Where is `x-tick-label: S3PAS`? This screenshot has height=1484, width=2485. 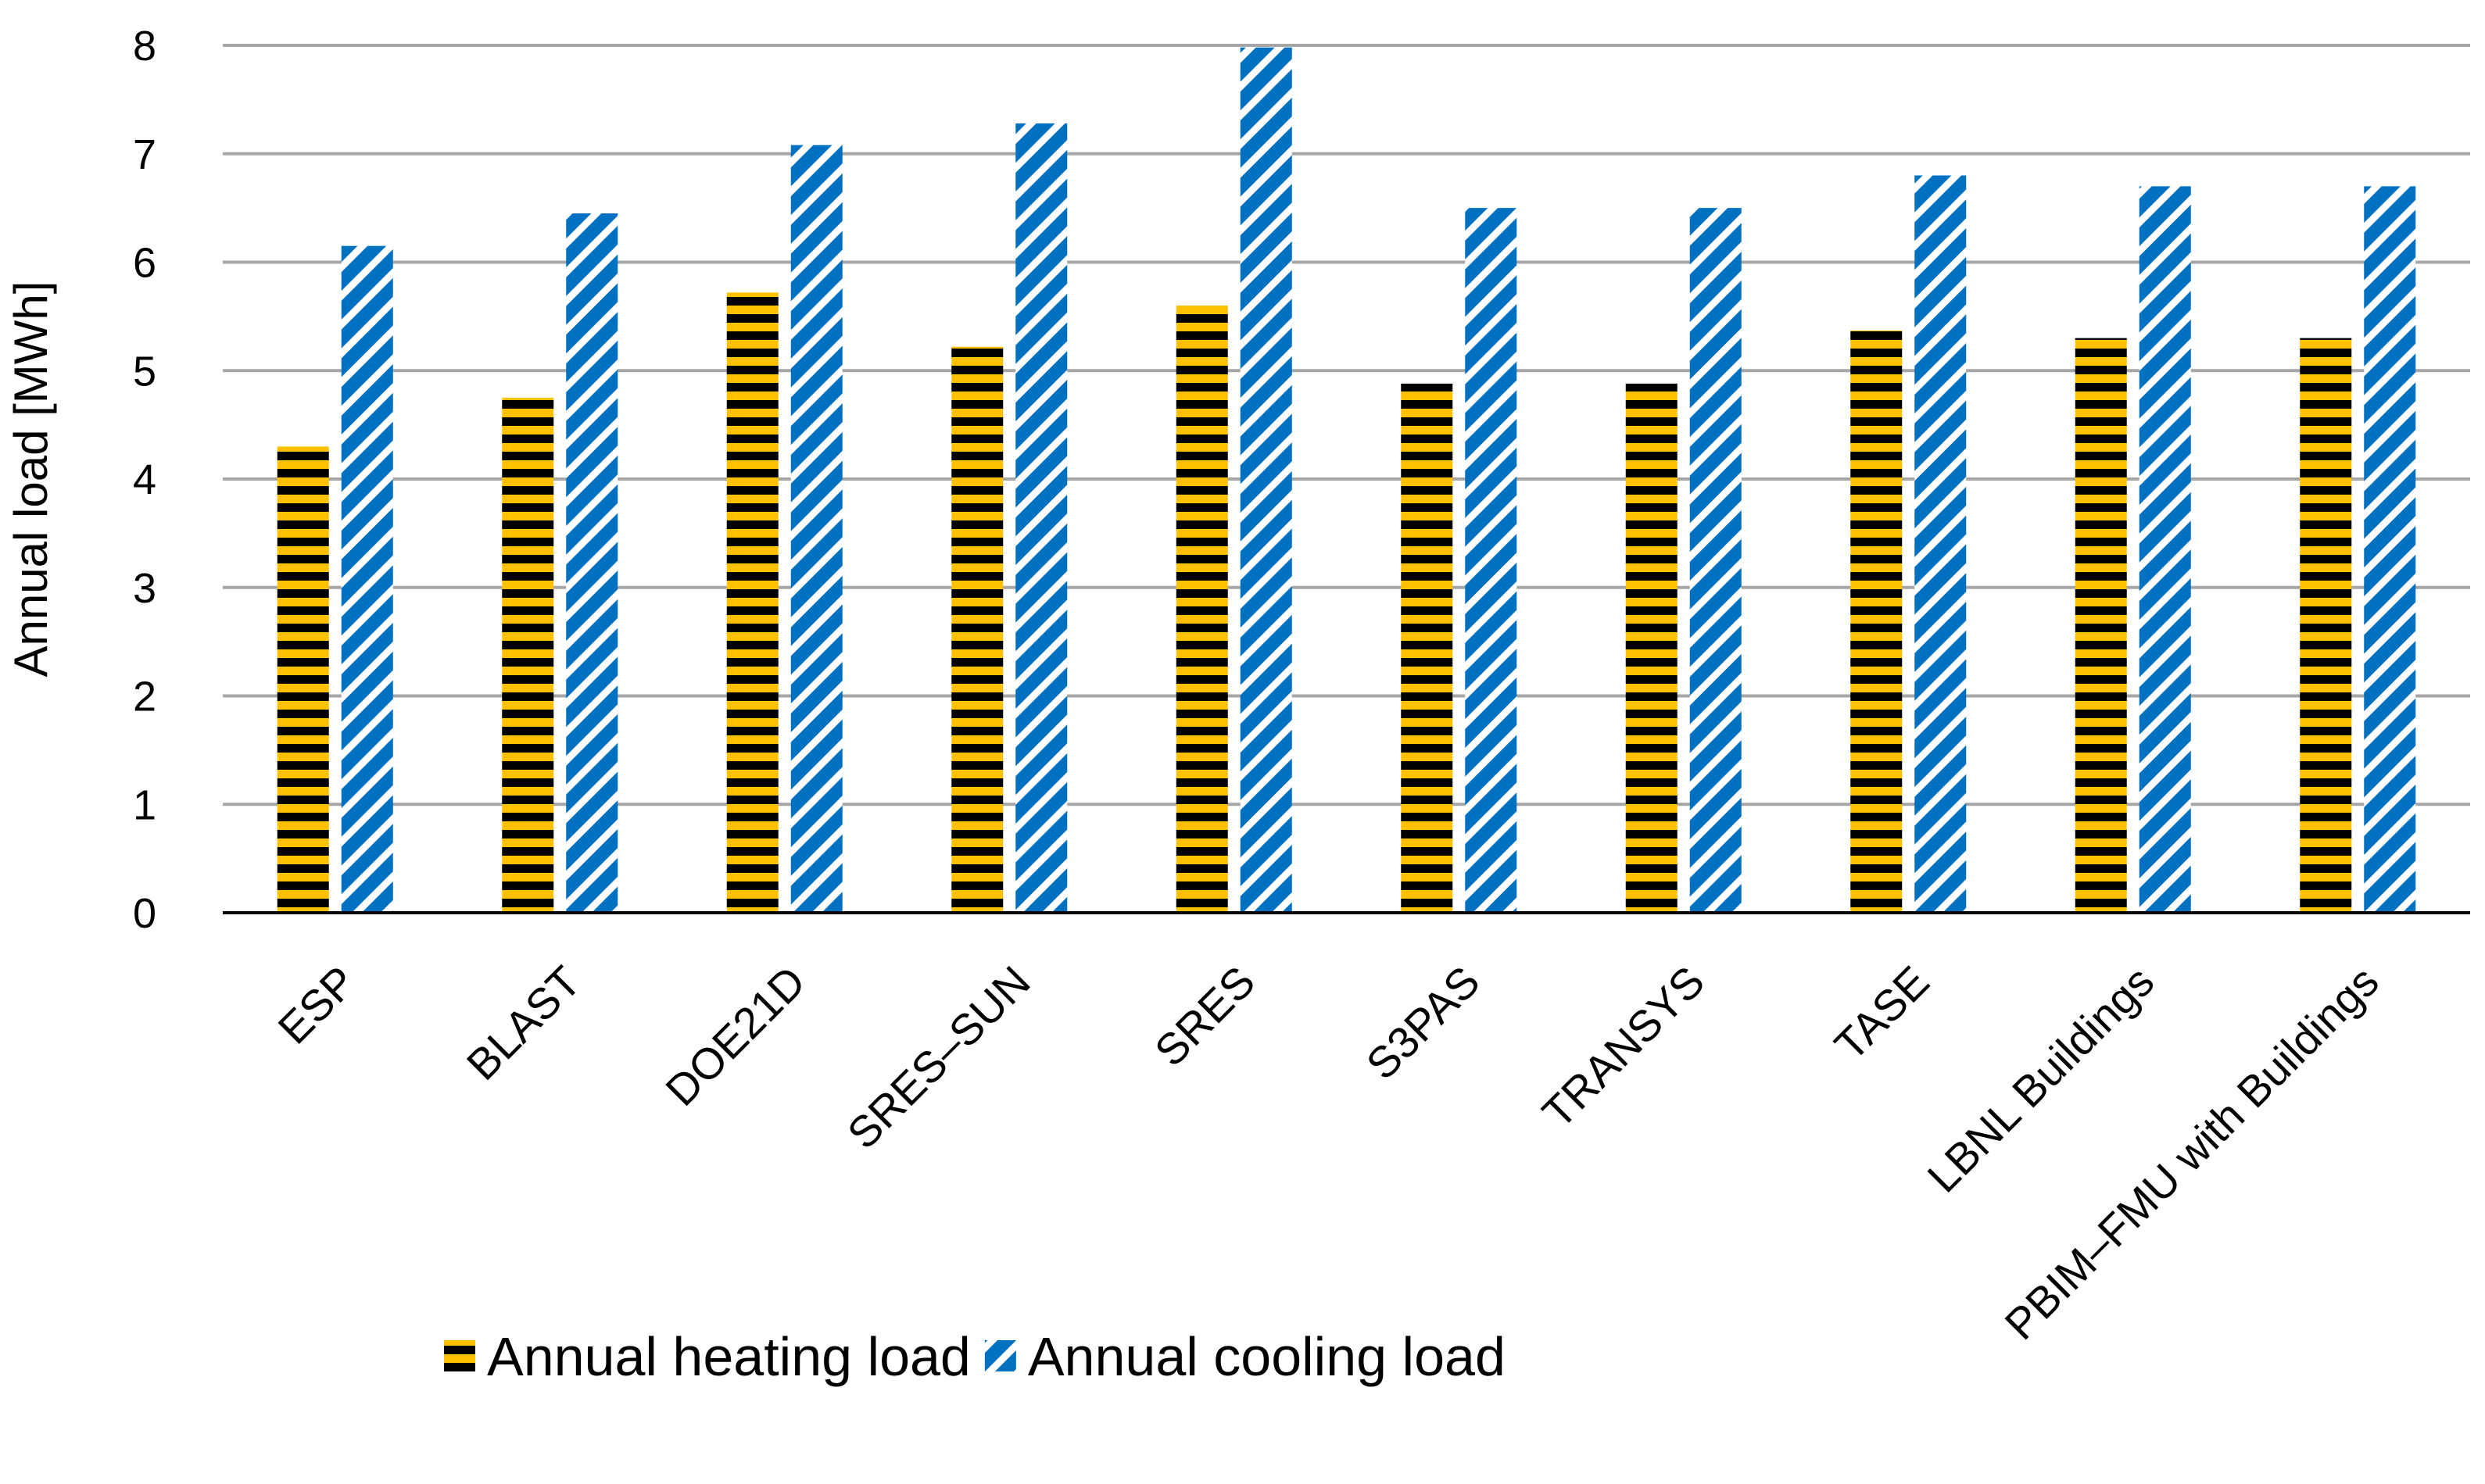 x-tick-label: S3PAS is located at coordinates (1422, 1023).